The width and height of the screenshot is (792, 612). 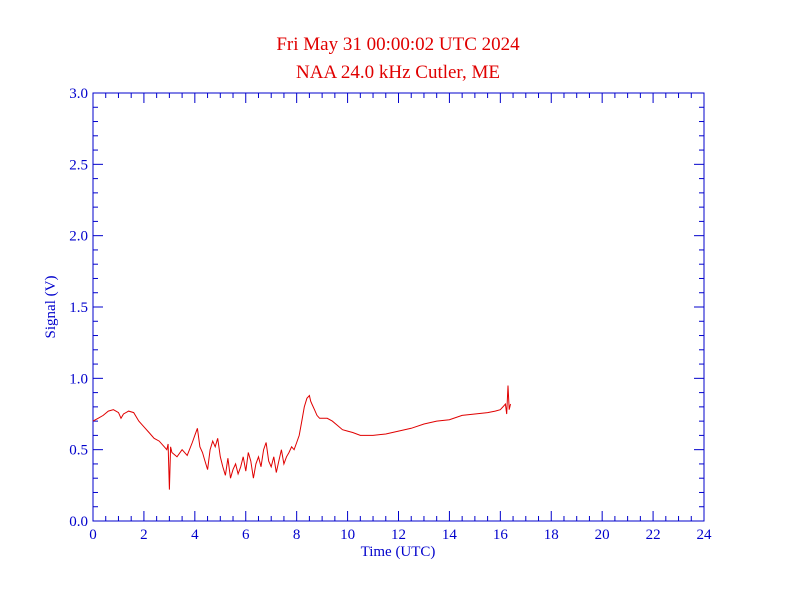 I want to click on x-tick-label: 14, so click(x=450, y=535).